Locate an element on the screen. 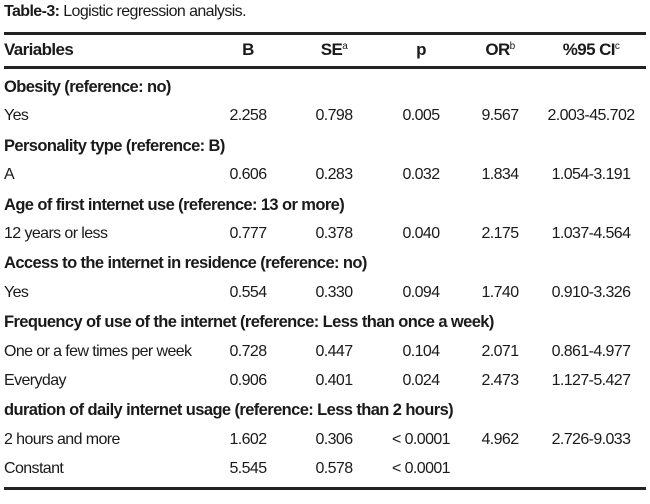 The width and height of the screenshot is (650, 504). variable-label: 2 hours and more is located at coordinates (62, 439).